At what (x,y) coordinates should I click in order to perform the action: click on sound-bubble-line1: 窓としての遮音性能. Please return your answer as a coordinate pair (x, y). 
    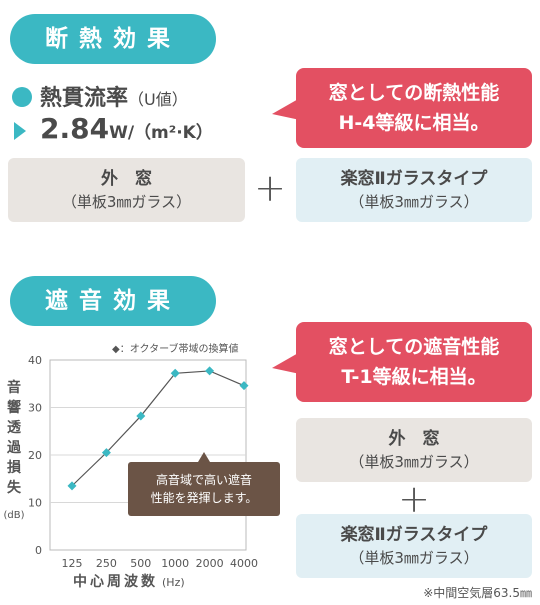
    Looking at the image, I should click on (414, 347).